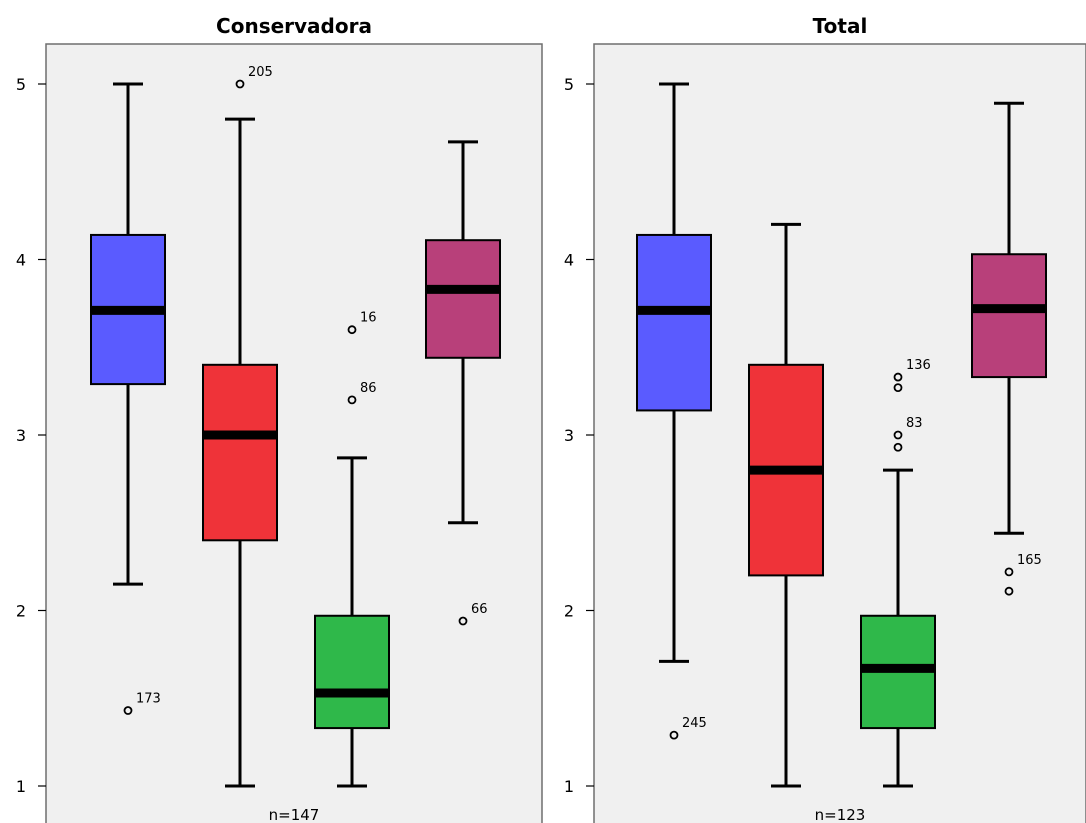  I want to click on outlier-label: 205, so click(260, 72).